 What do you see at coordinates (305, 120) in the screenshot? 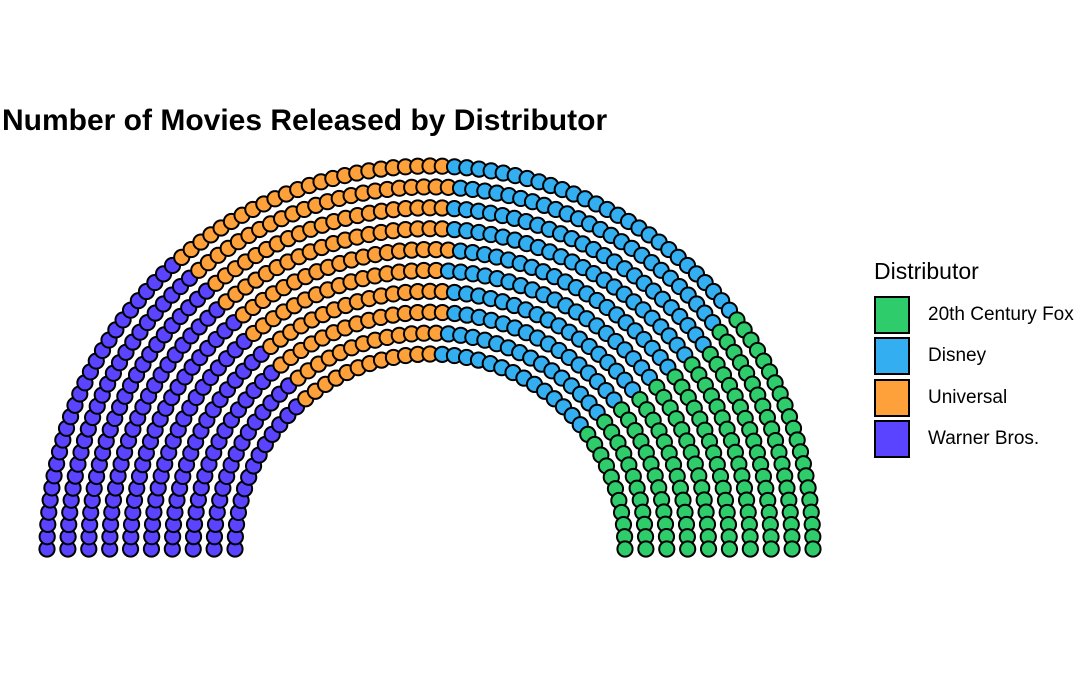
I see `chart-title: Number of Movies Released by Distributor` at bounding box center [305, 120].